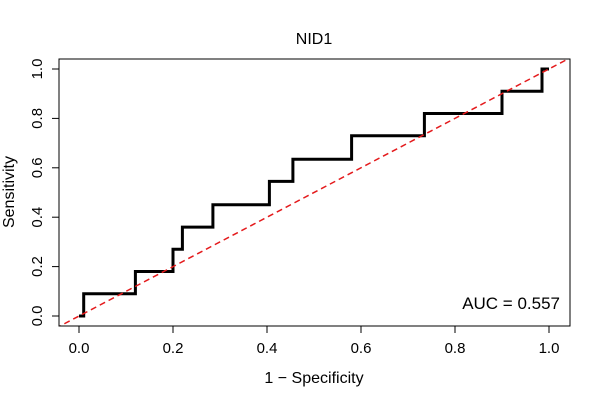 The image size is (600, 405). What do you see at coordinates (267, 348) in the screenshot?
I see `x-tick-label: 0.4` at bounding box center [267, 348].